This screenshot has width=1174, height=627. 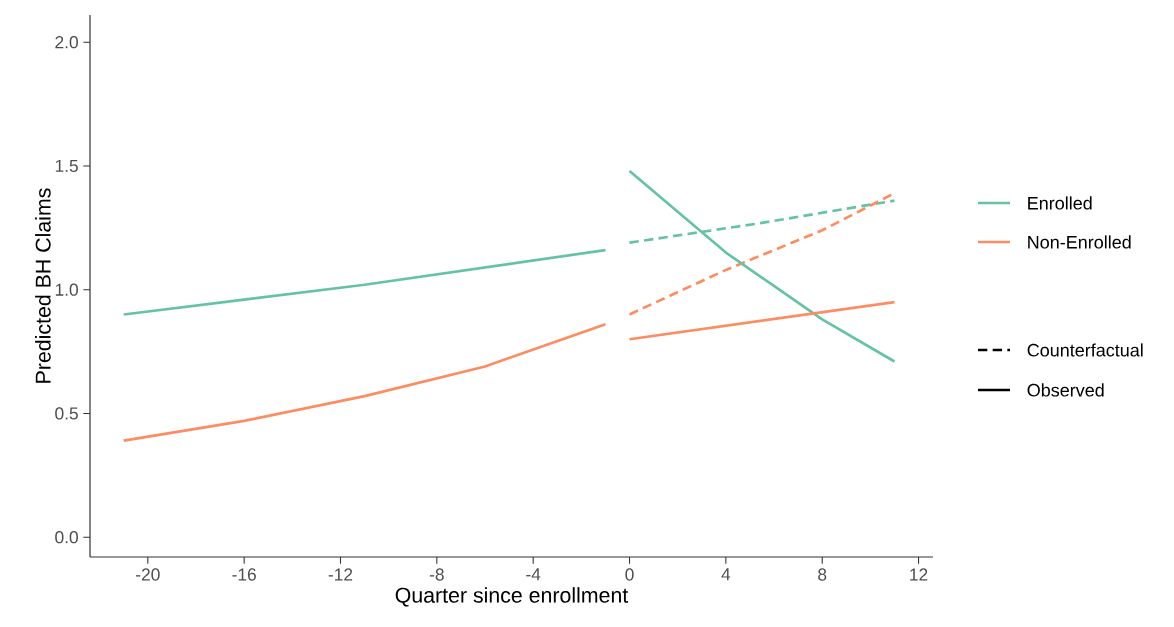 I want to click on y-axis-title: Predicted BH Claims, so click(x=43, y=285).